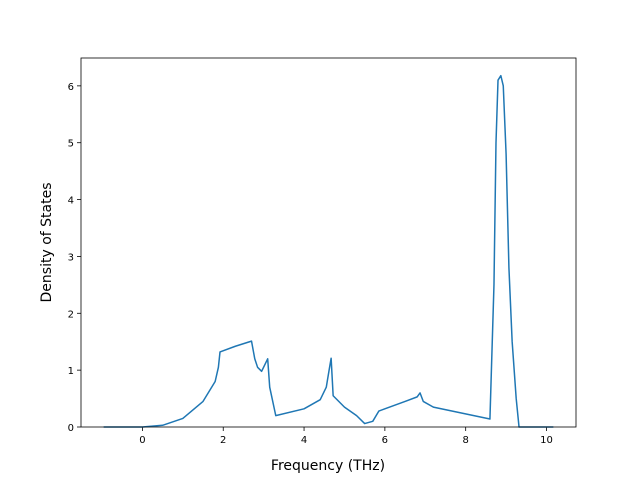  I want to click on x-tick-label: 4, so click(304, 440).